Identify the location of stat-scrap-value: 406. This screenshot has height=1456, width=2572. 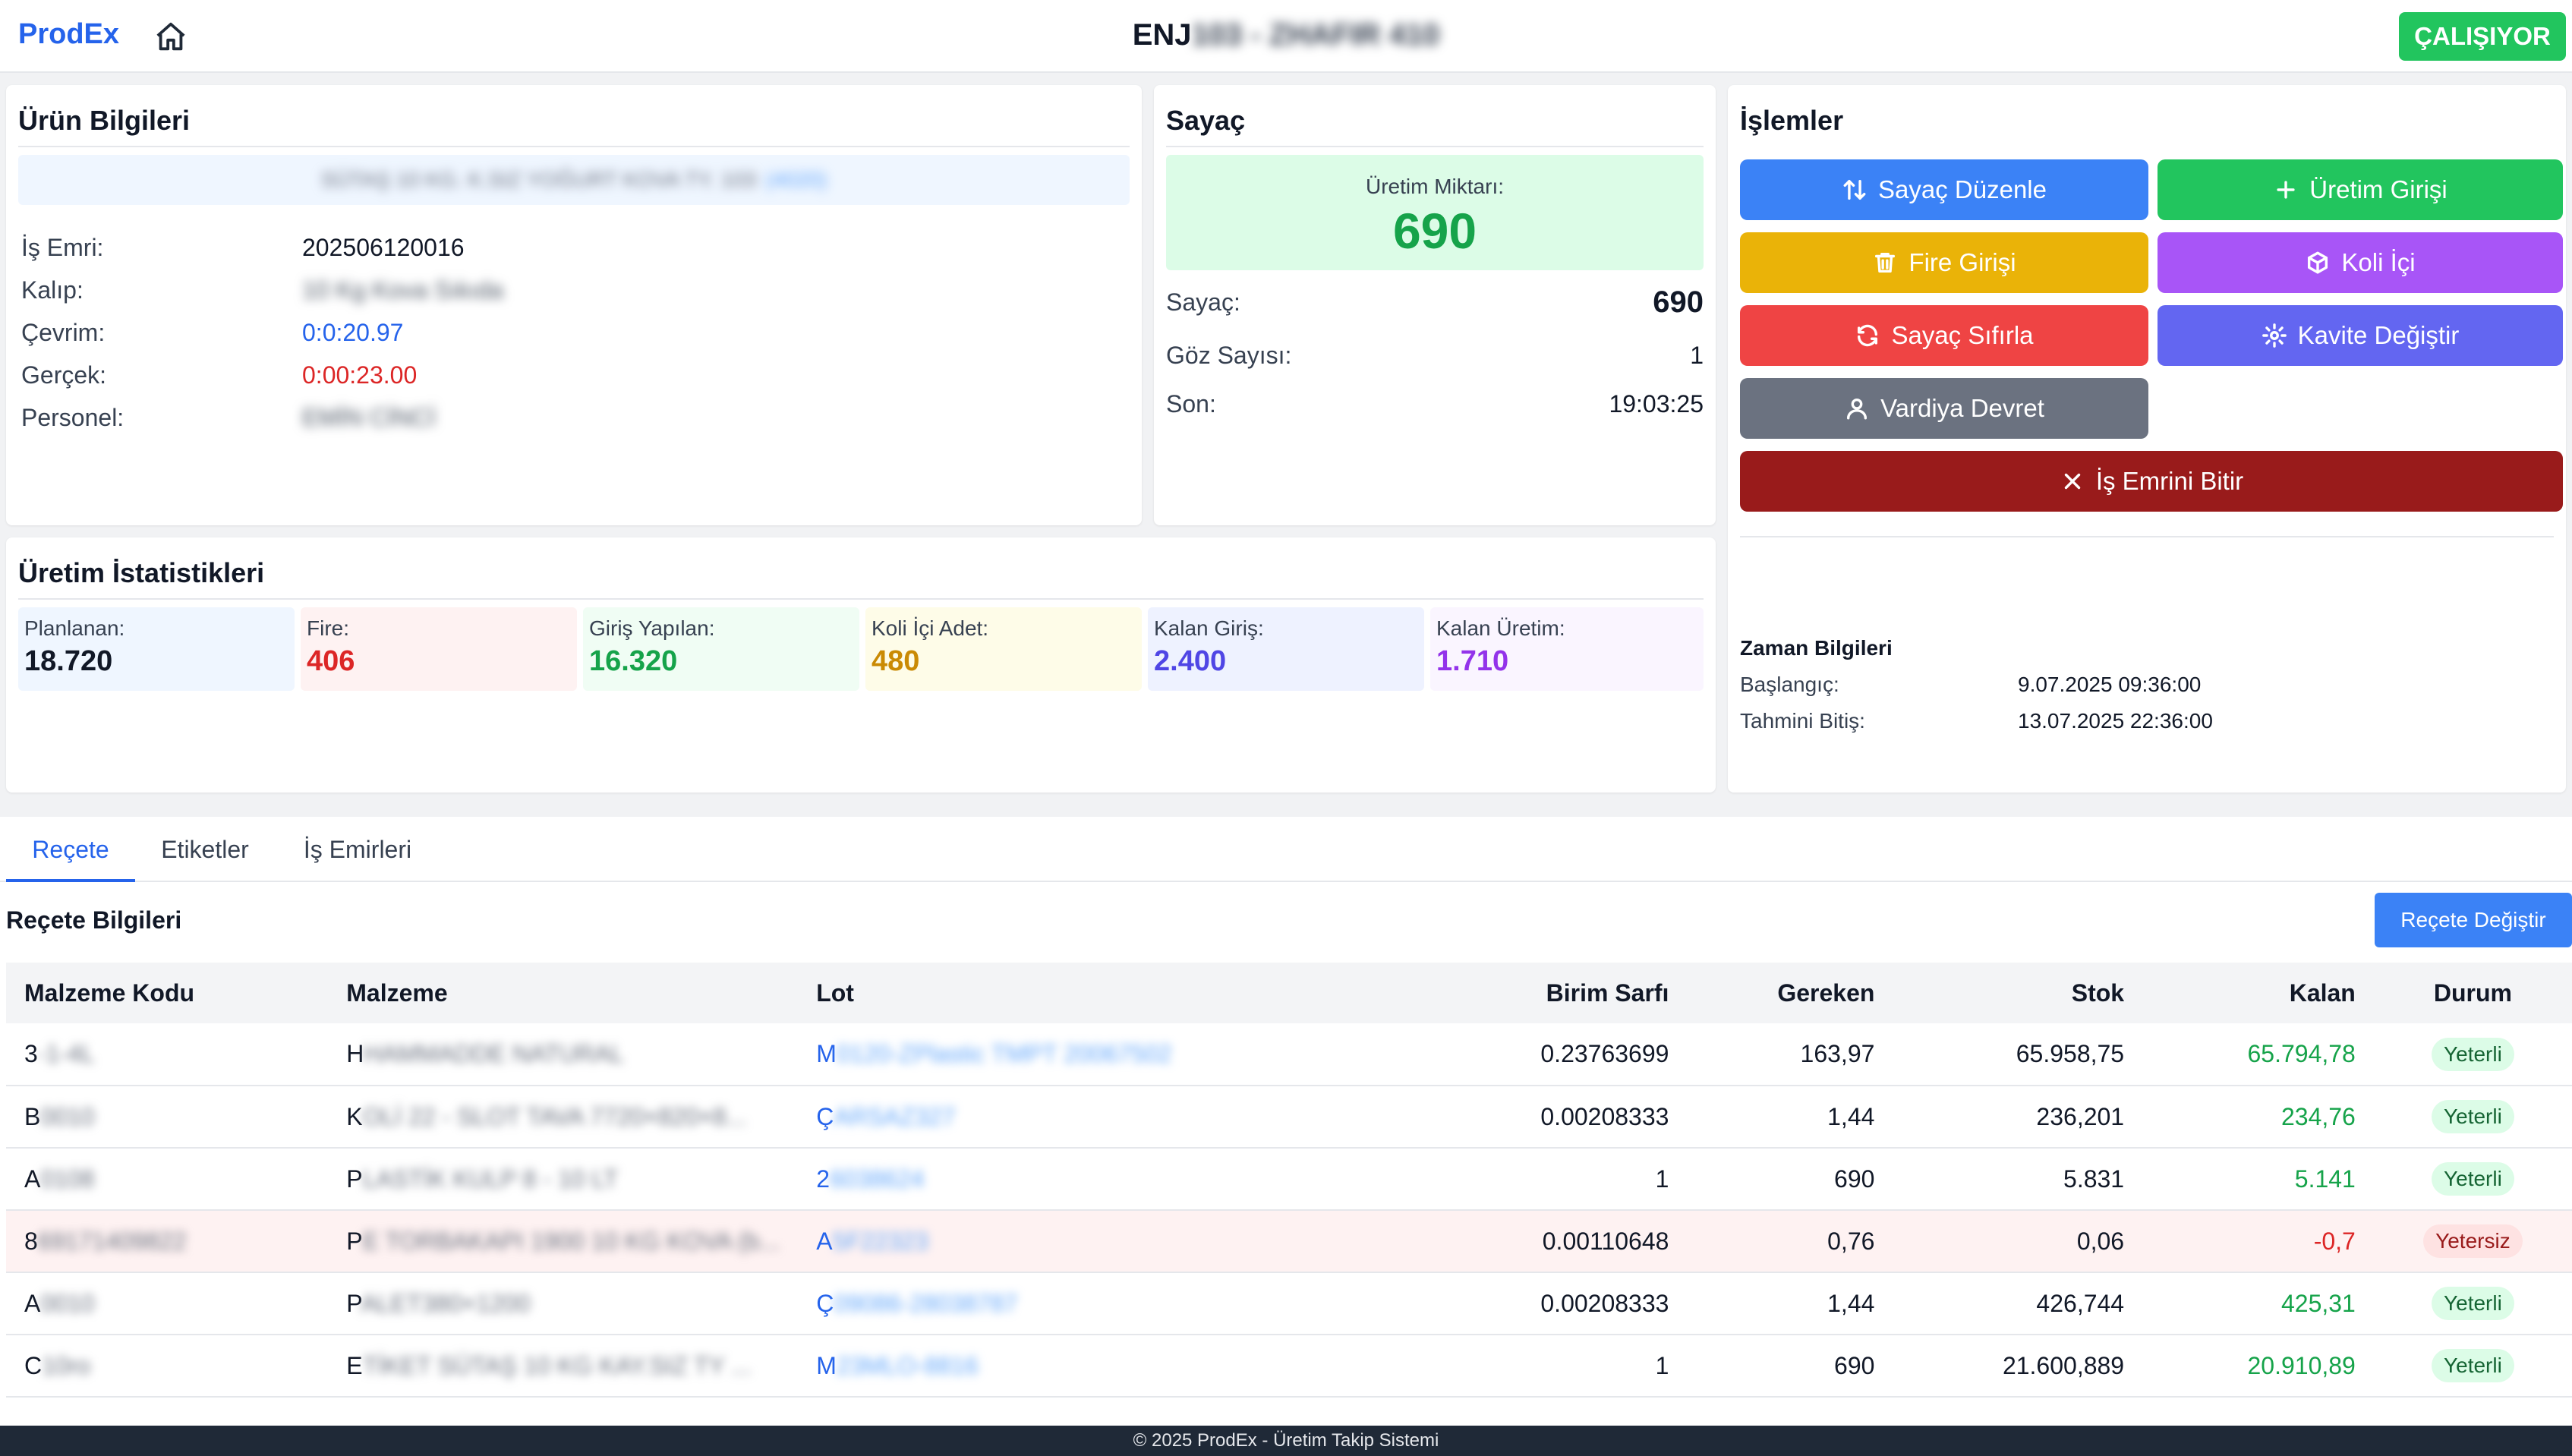
(331, 661).